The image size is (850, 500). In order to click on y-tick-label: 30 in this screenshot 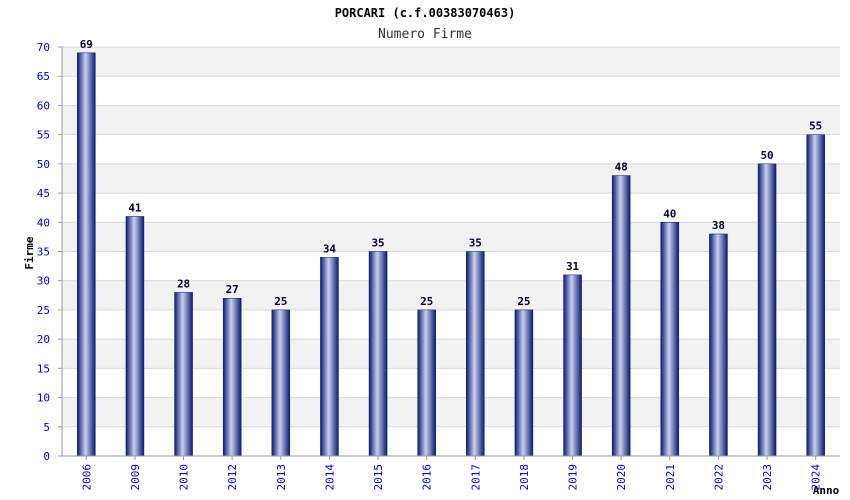, I will do `click(43, 281)`.